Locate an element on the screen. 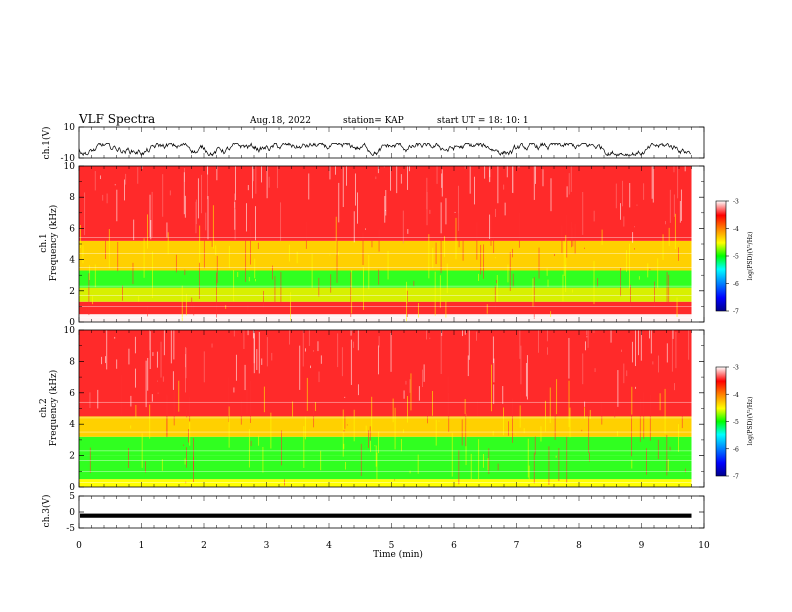  spec1-ytick-label: 6 is located at coordinates (72, 229).